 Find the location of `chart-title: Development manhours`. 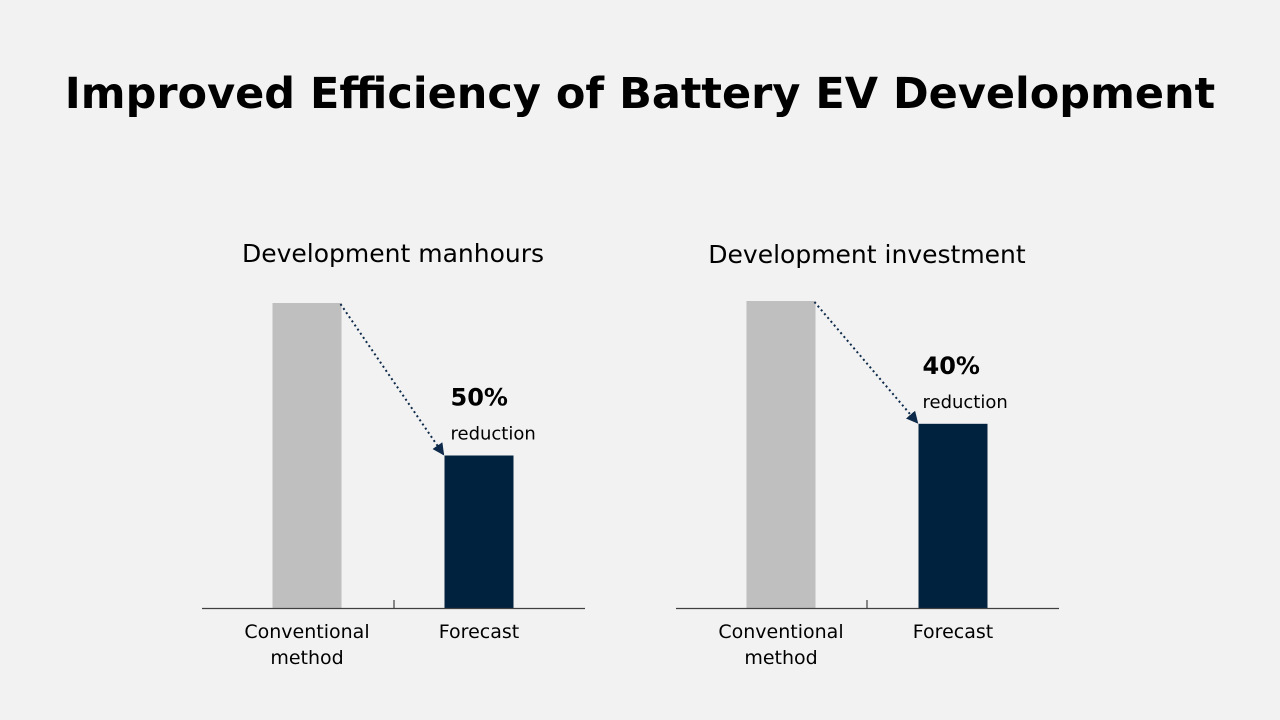

chart-title: Development manhours is located at coordinates (393, 253).